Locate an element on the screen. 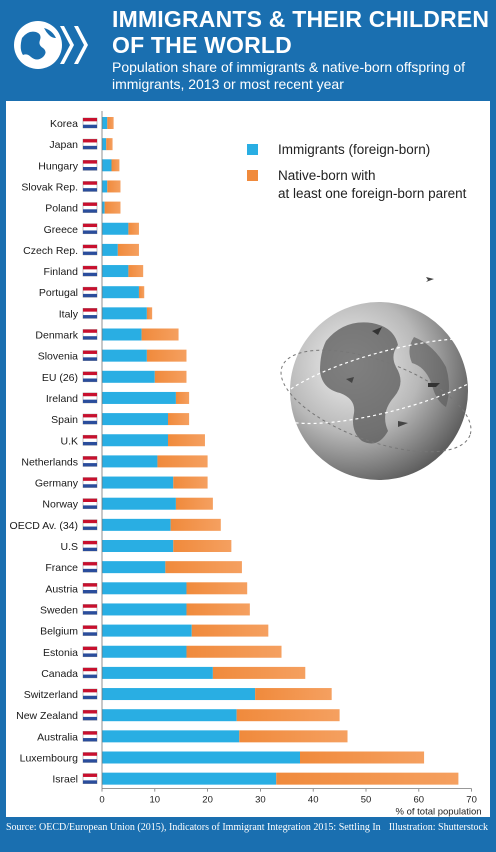 This screenshot has width=496, height=852. bar-native-born-u-s is located at coordinates (202, 546).